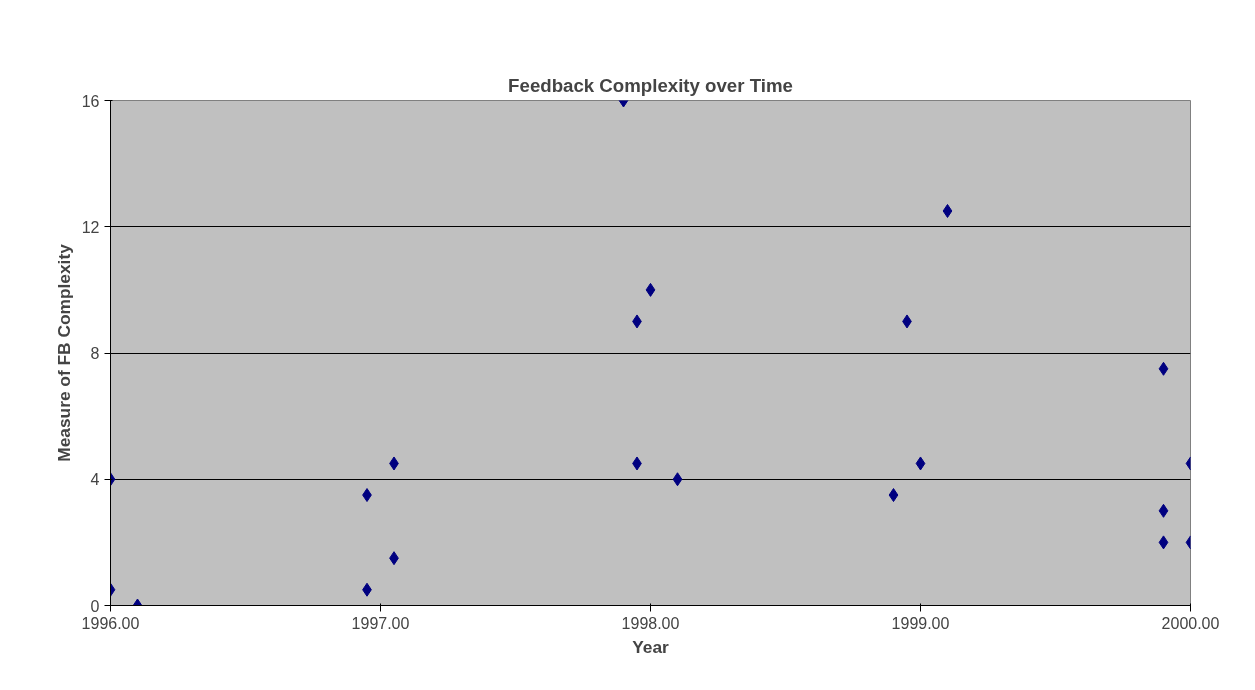  I want to click on x-tick-label: 2000.00, so click(1190, 623).